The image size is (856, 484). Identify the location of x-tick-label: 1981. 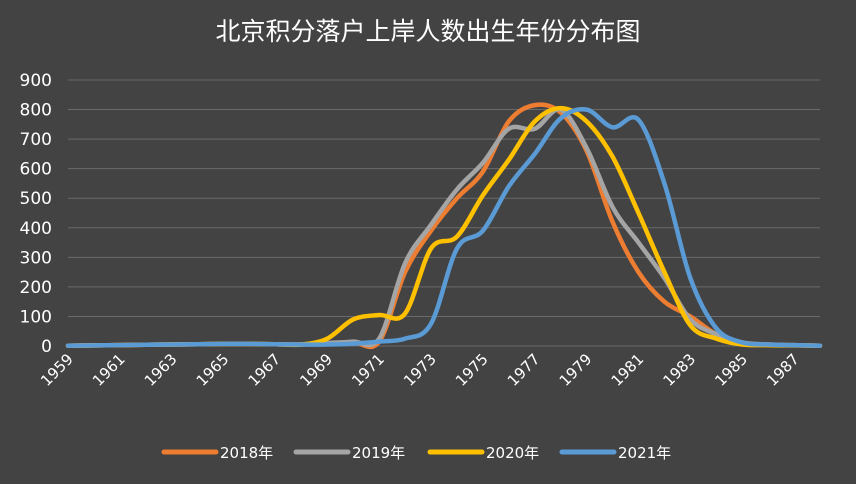
(628, 370).